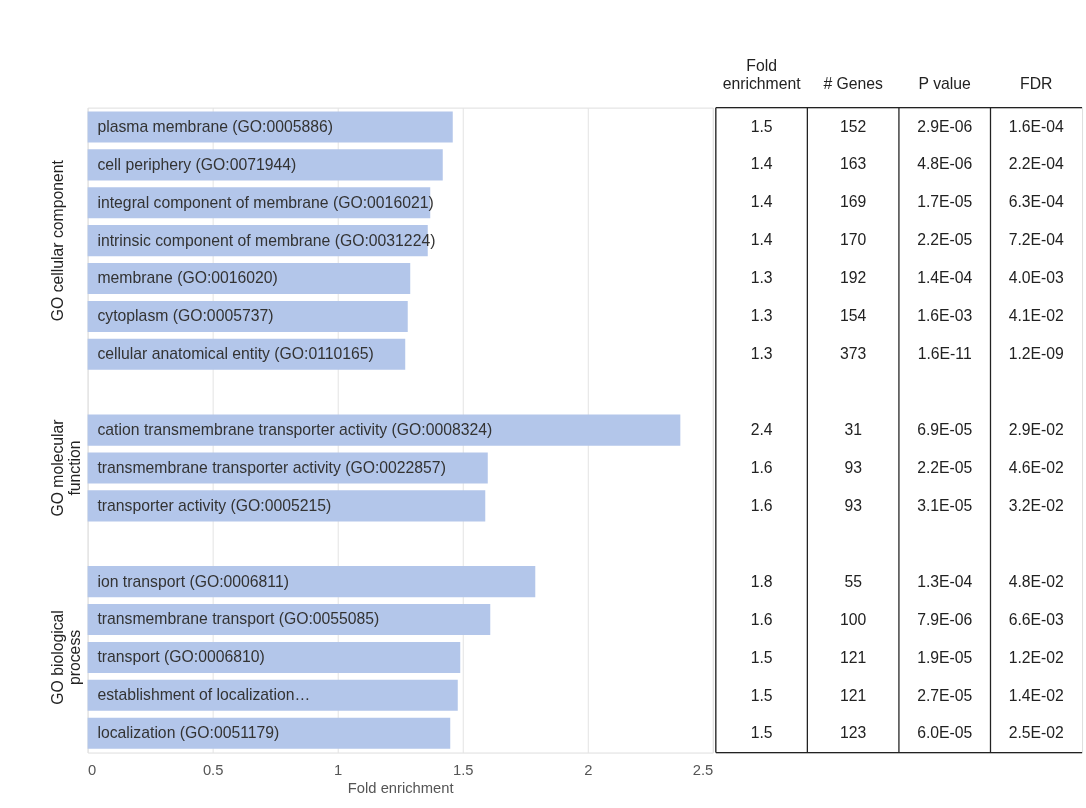 The image size is (1086, 808). What do you see at coordinates (1036, 505) in the screenshot?
I see `text: 3.2E-02` at bounding box center [1036, 505].